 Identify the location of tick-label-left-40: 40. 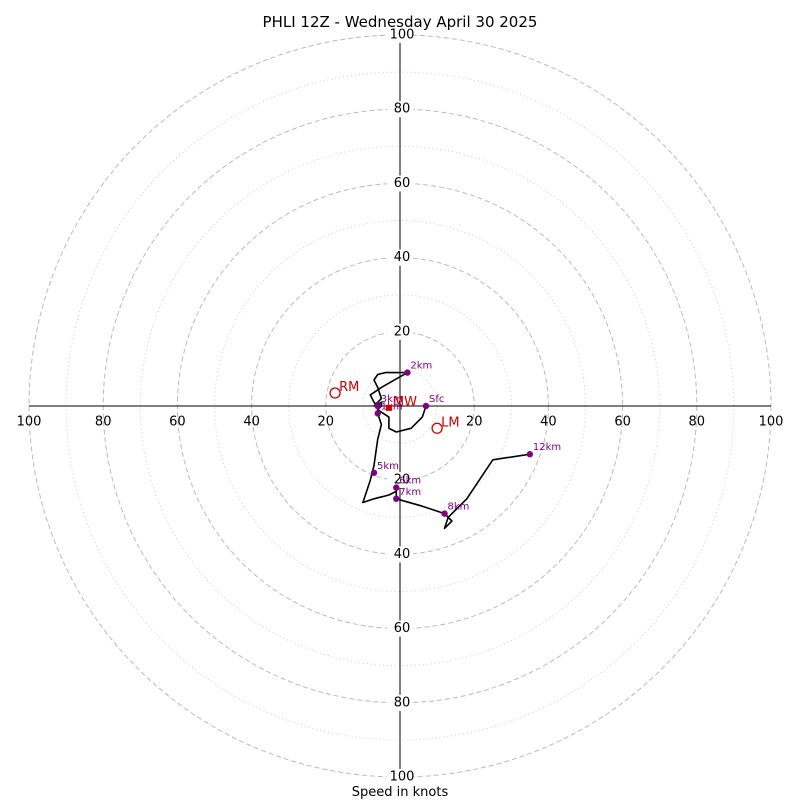
(251, 422).